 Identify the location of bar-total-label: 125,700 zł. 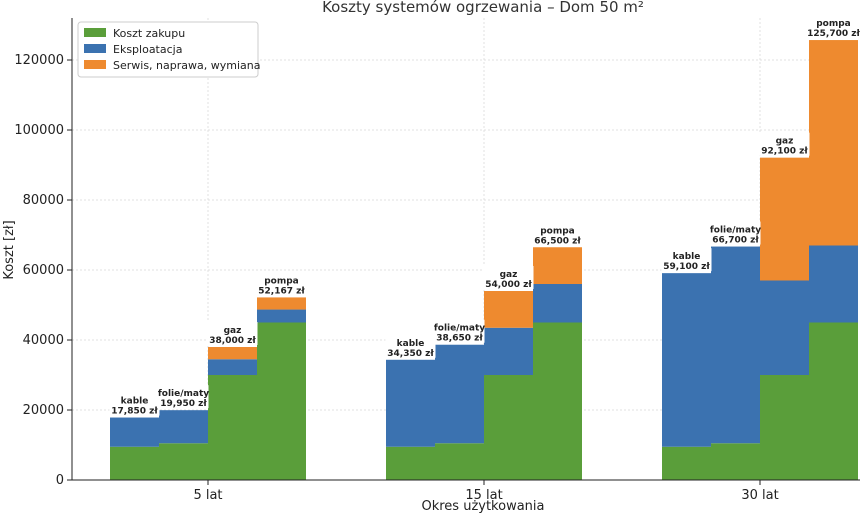
(833, 34).